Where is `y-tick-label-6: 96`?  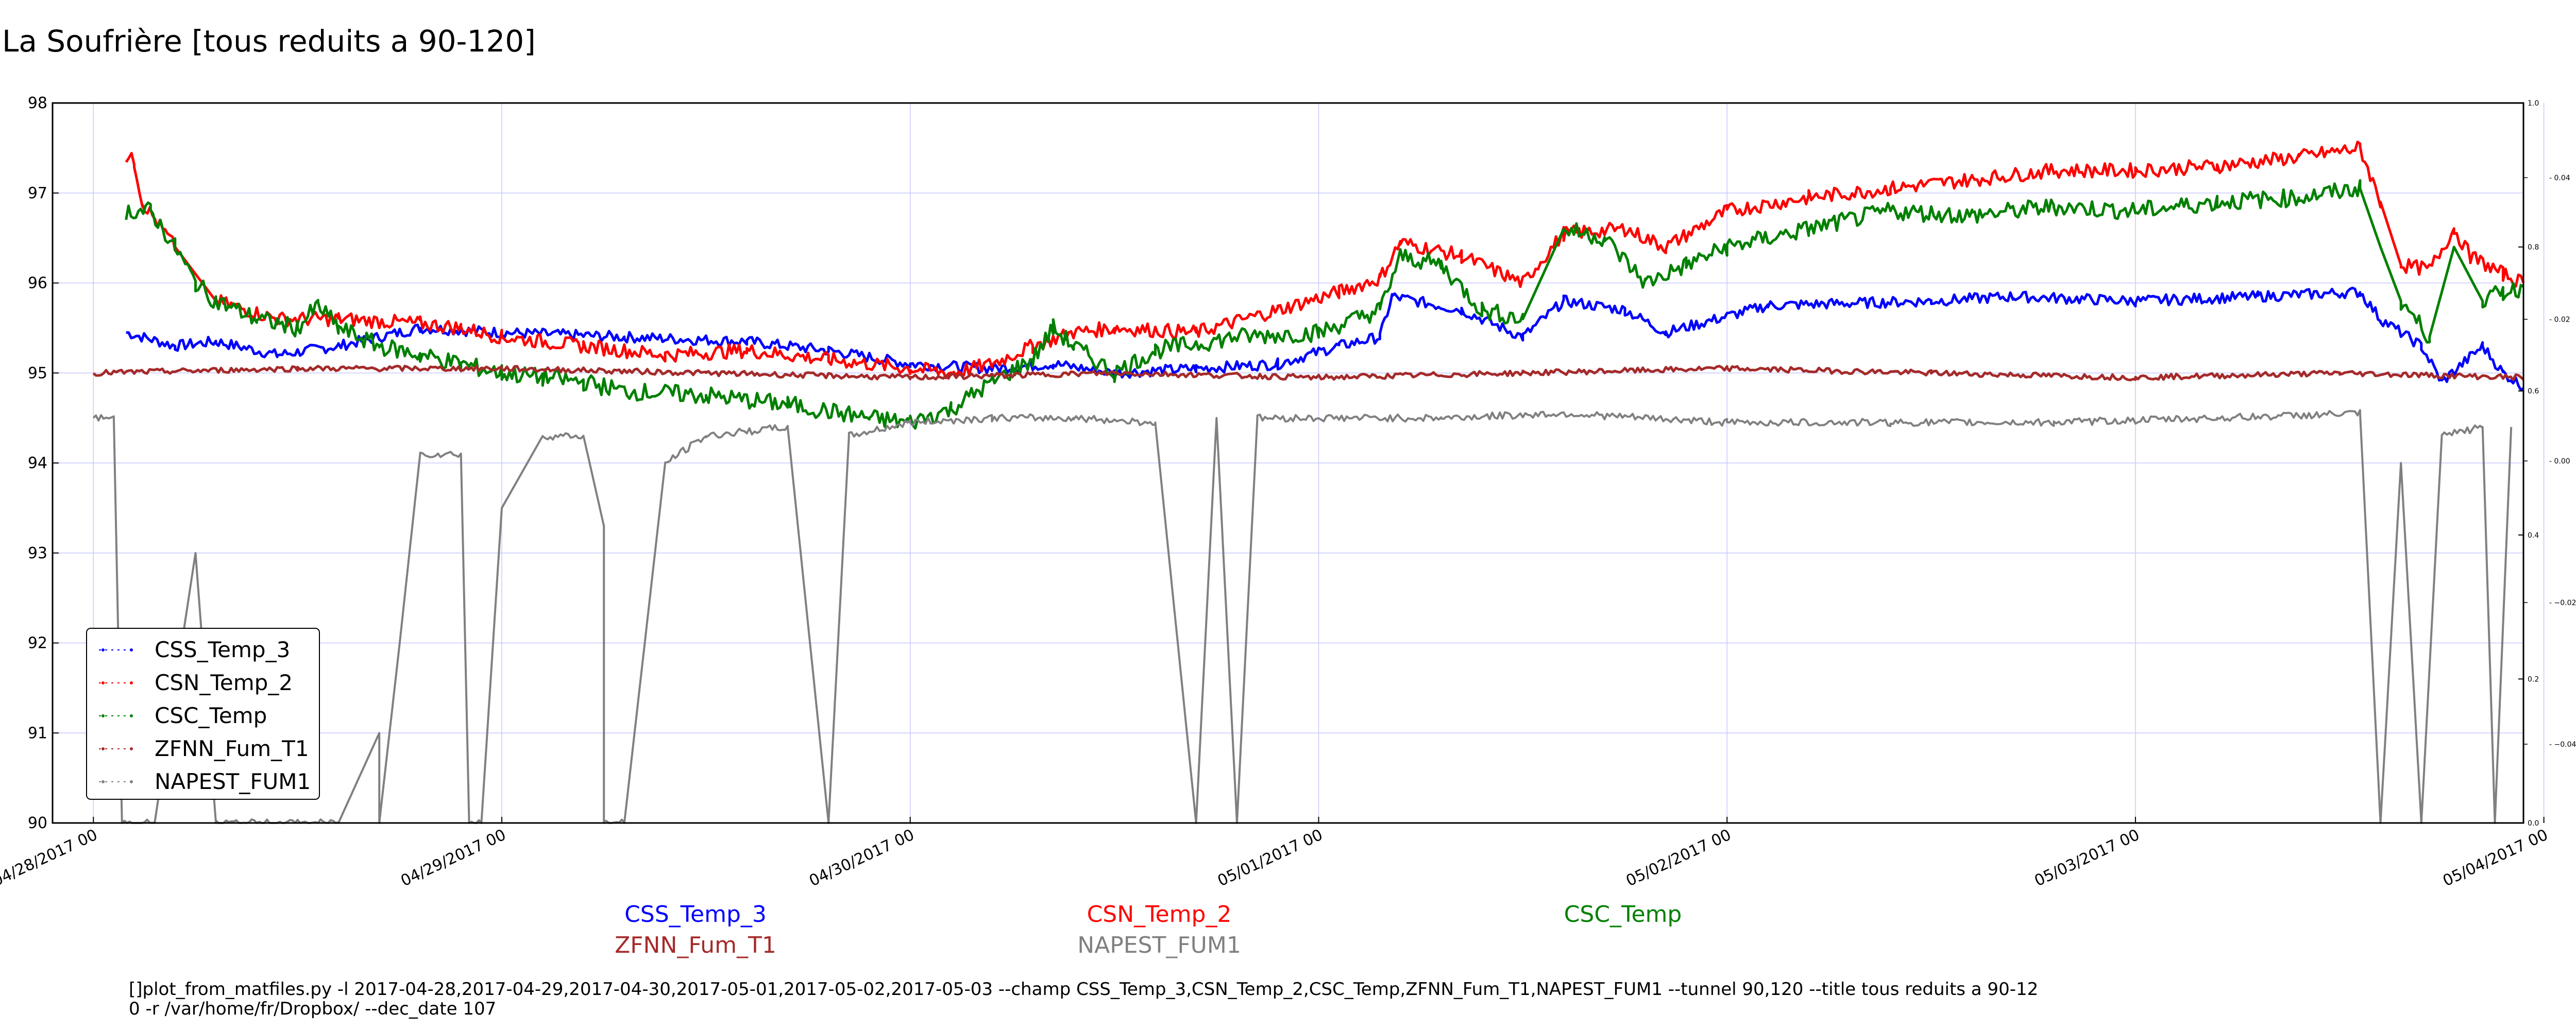 y-tick-label-6: 96 is located at coordinates (37, 283).